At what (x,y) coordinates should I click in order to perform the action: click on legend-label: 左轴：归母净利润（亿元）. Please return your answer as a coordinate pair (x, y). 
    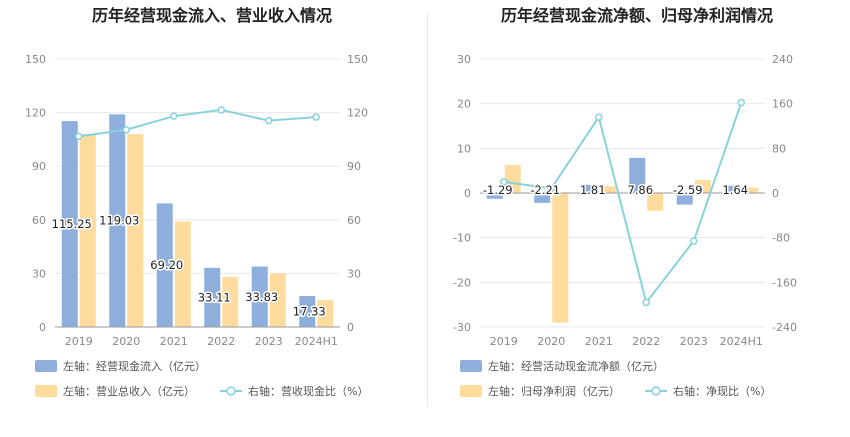
    Looking at the image, I should click on (554, 391).